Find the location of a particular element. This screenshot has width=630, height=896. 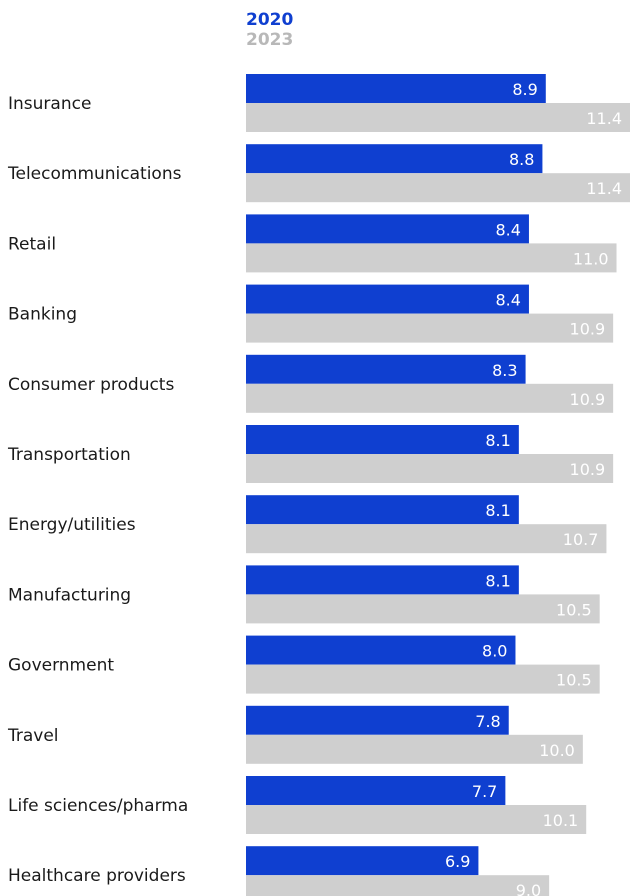

bar-2020-manufacturing is located at coordinates (382, 580).